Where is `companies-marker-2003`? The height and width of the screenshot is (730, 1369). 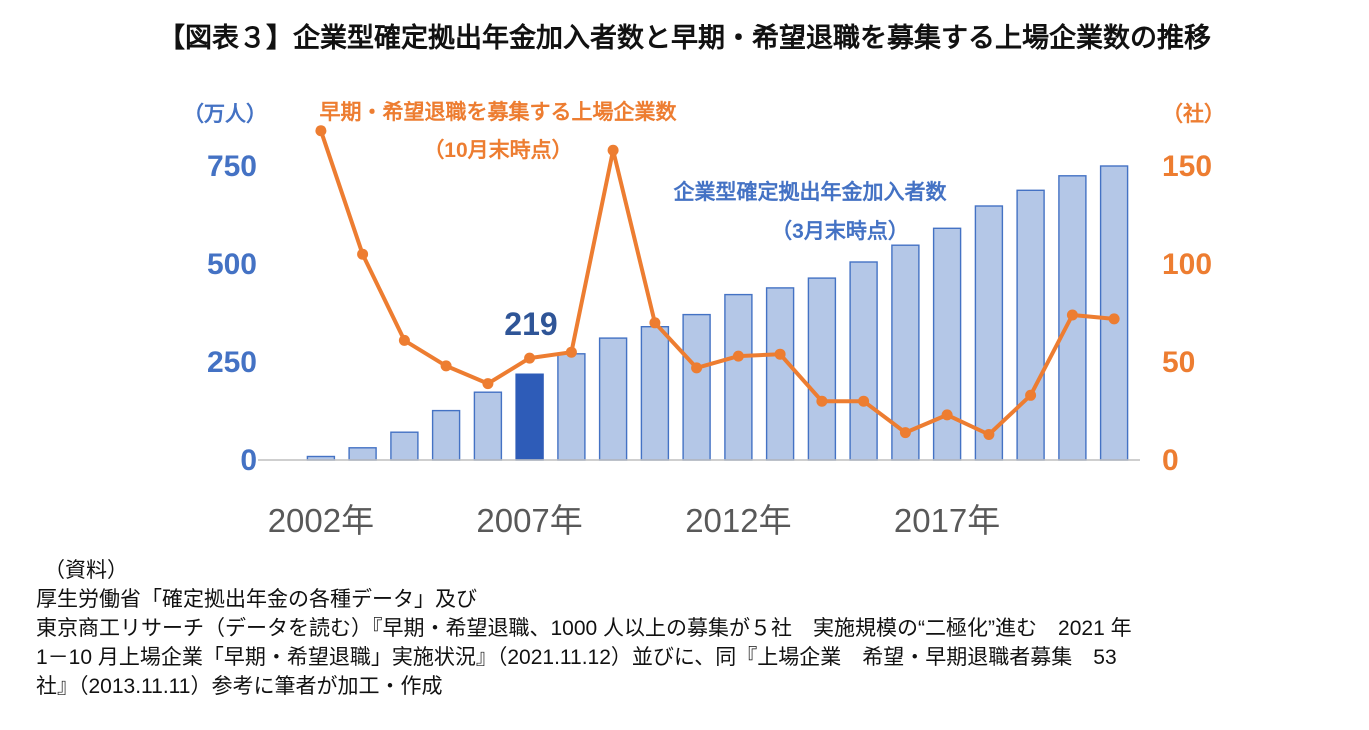
companies-marker-2003 is located at coordinates (363, 254).